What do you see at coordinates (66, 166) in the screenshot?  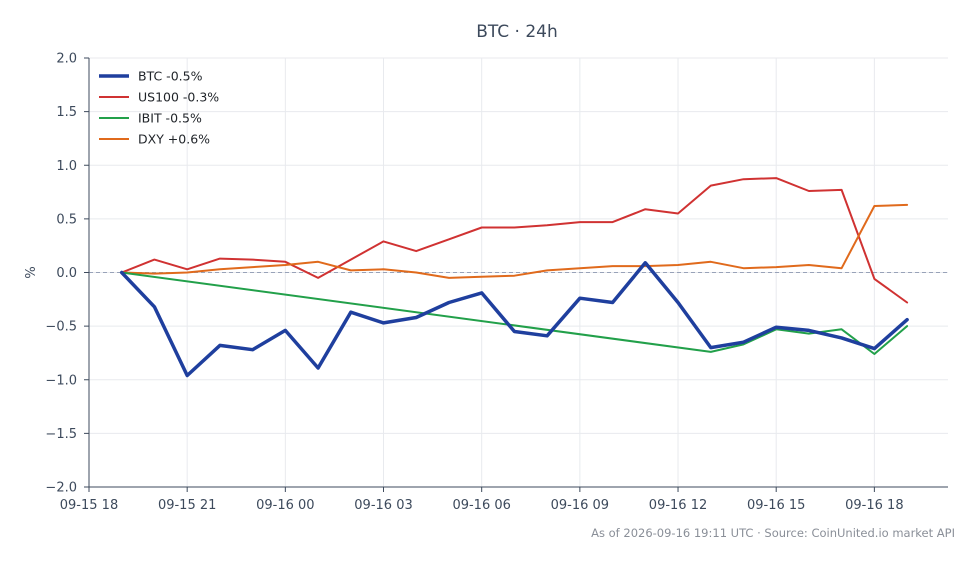 I see `y-tick-label: 1.0` at bounding box center [66, 166].